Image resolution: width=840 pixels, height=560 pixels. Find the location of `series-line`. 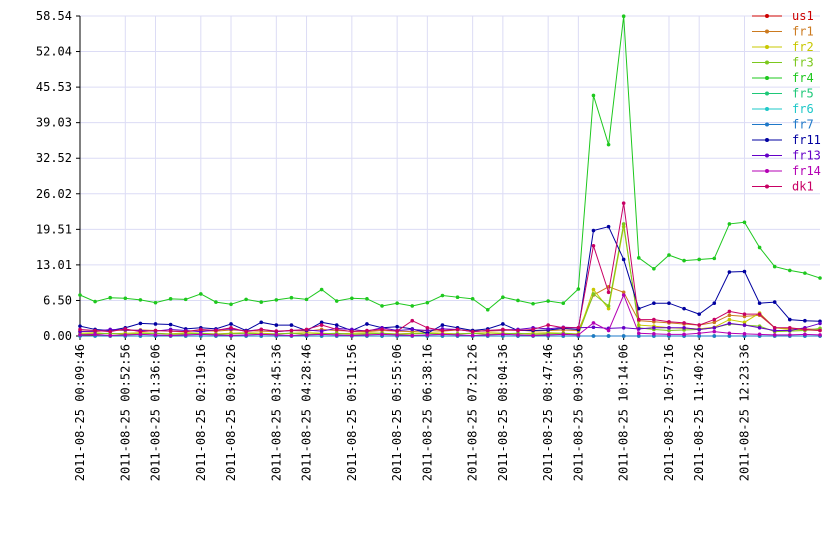

series-line is located at coordinates (450, 314).